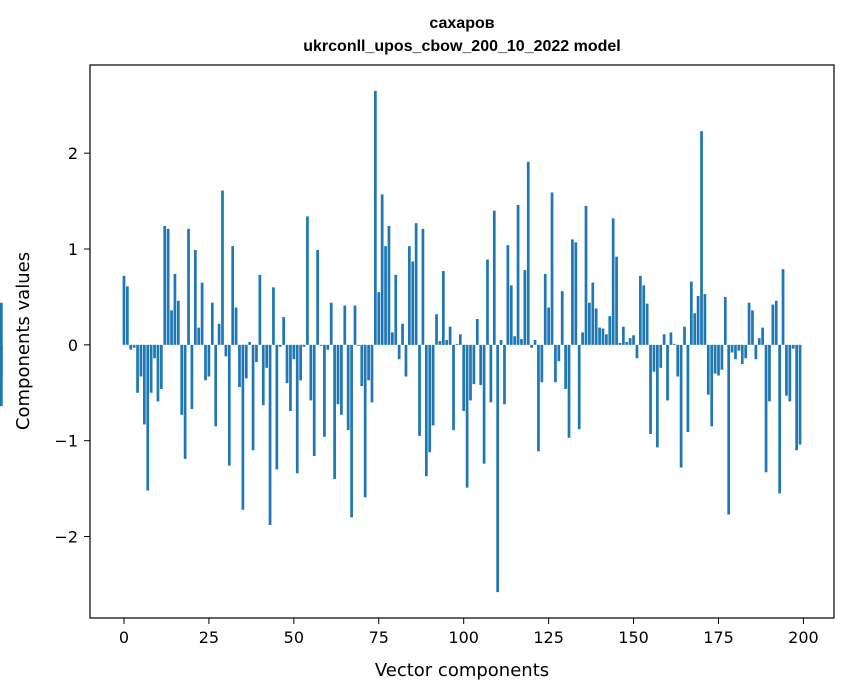 The height and width of the screenshot is (696, 847). Describe the element at coordinates (209, 637) in the screenshot. I see `x-tick-label: 25` at that location.